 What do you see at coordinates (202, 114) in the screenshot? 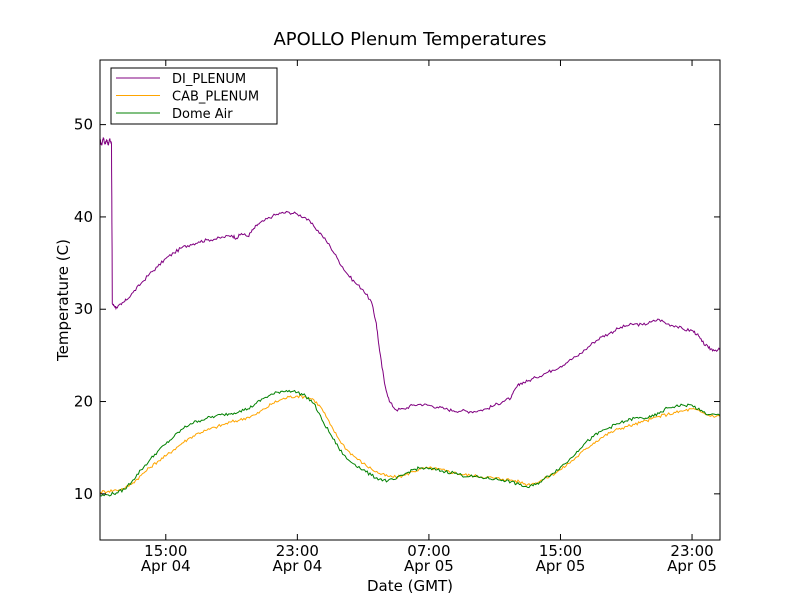
I see `legend-label: Dome Air` at bounding box center [202, 114].